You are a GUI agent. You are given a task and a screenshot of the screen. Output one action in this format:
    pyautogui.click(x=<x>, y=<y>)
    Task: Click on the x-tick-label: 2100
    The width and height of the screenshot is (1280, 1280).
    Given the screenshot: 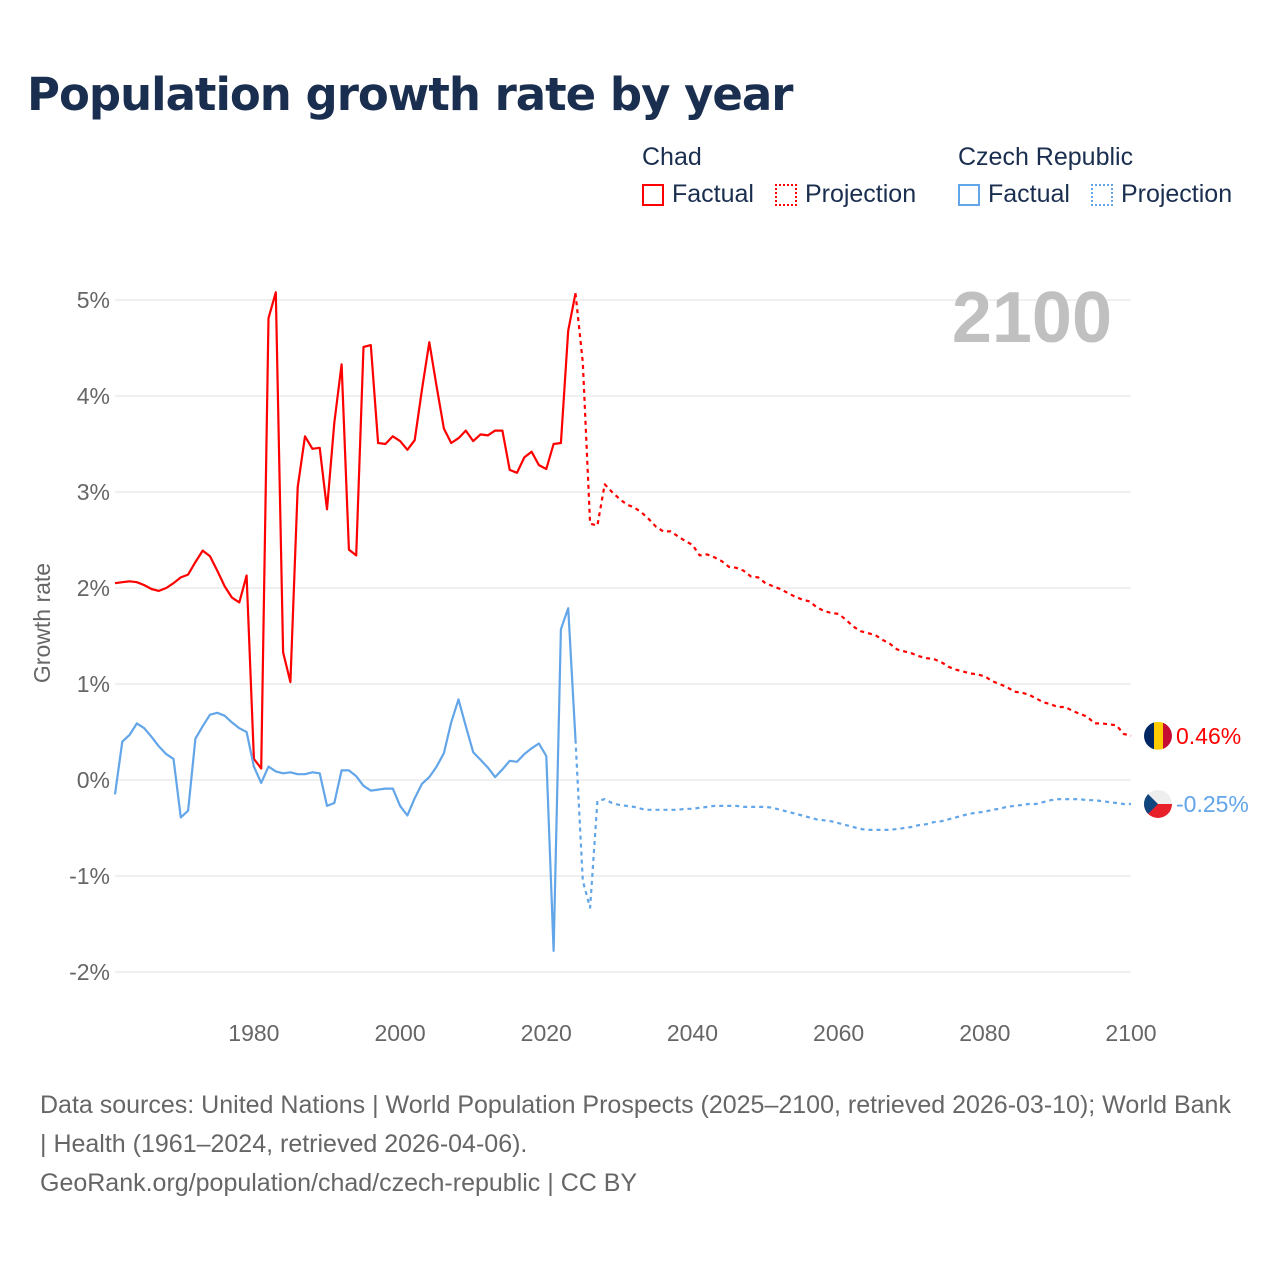 What is the action you would take?
    pyautogui.click(x=1130, y=1033)
    